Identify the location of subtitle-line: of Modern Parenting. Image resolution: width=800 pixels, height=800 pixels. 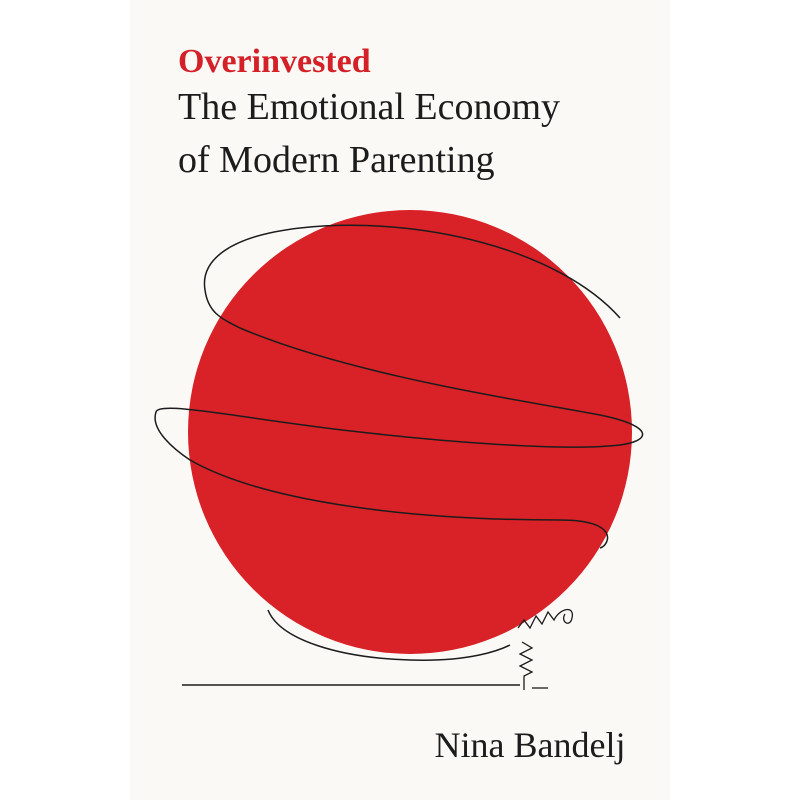
(336, 160).